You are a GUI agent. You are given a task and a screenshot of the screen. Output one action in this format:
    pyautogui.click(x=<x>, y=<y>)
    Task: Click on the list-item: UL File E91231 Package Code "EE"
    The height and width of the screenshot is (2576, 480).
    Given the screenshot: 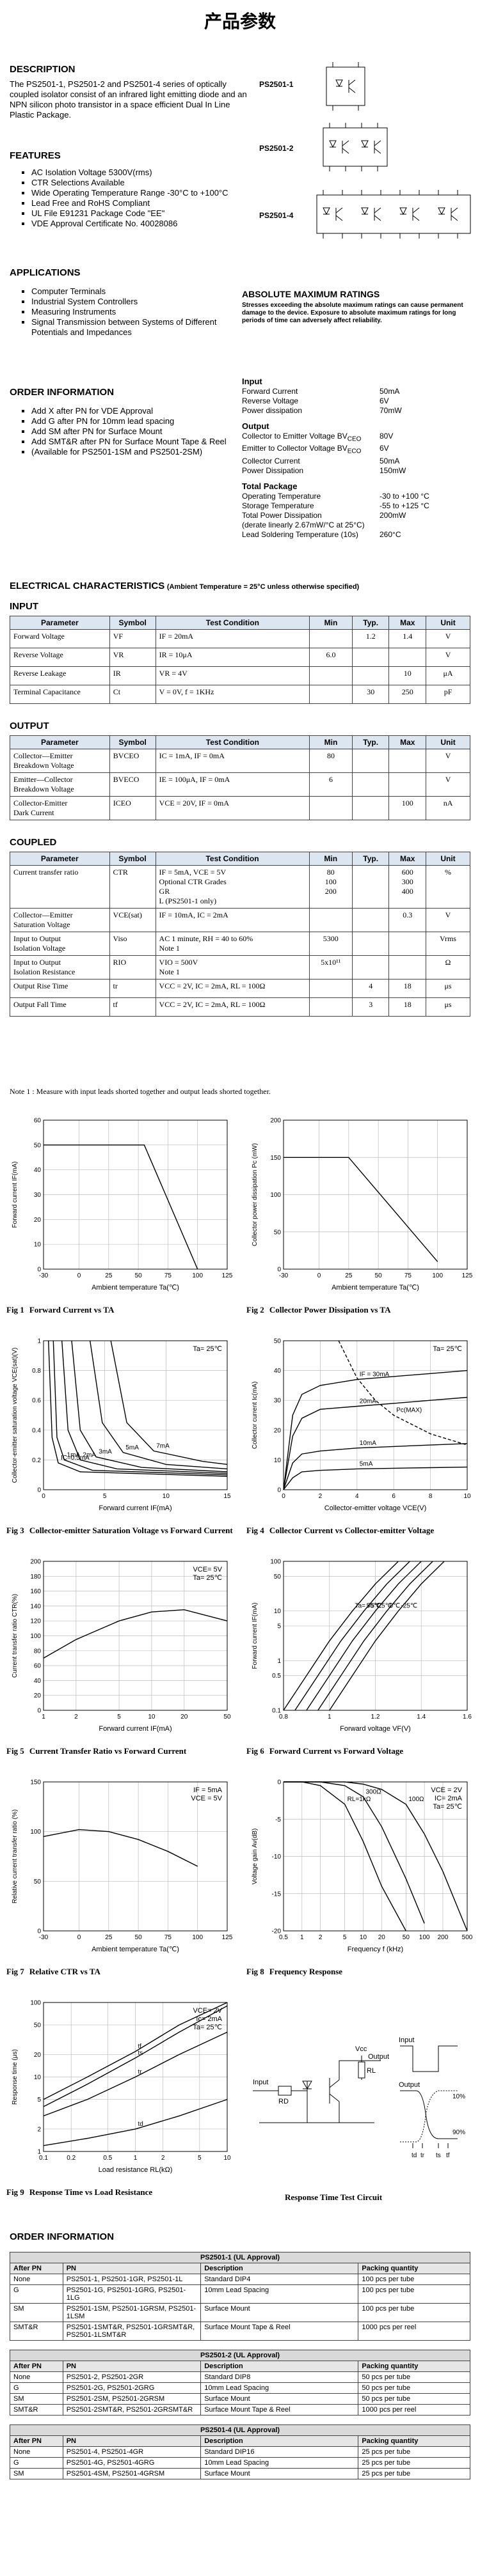 What is the action you would take?
    pyautogui.click(x=153, y=214)
    